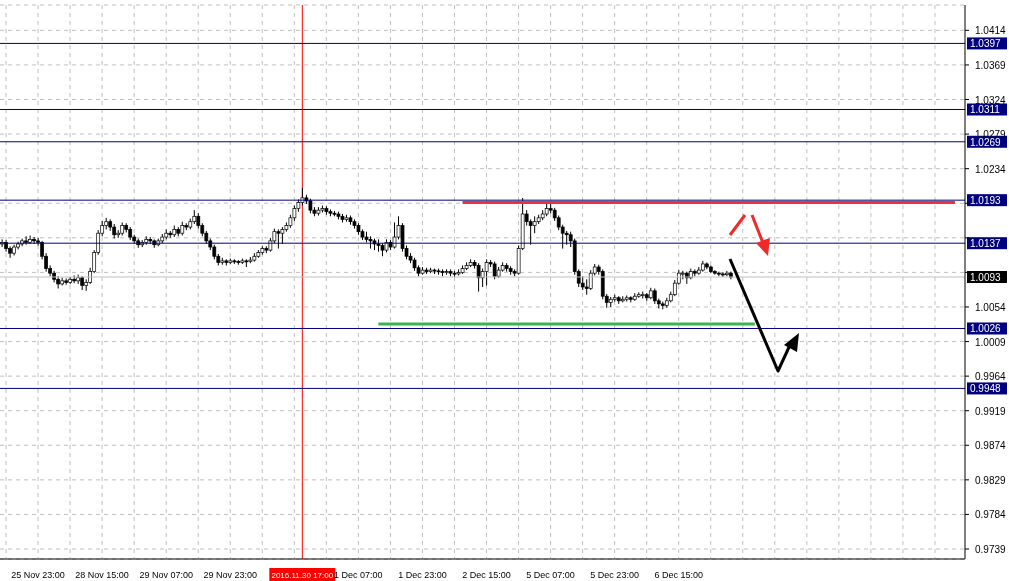 The width and height of the screenshot is (1009, 581). I want to click on ref-line-label: 1.0397, so click(986, 44).